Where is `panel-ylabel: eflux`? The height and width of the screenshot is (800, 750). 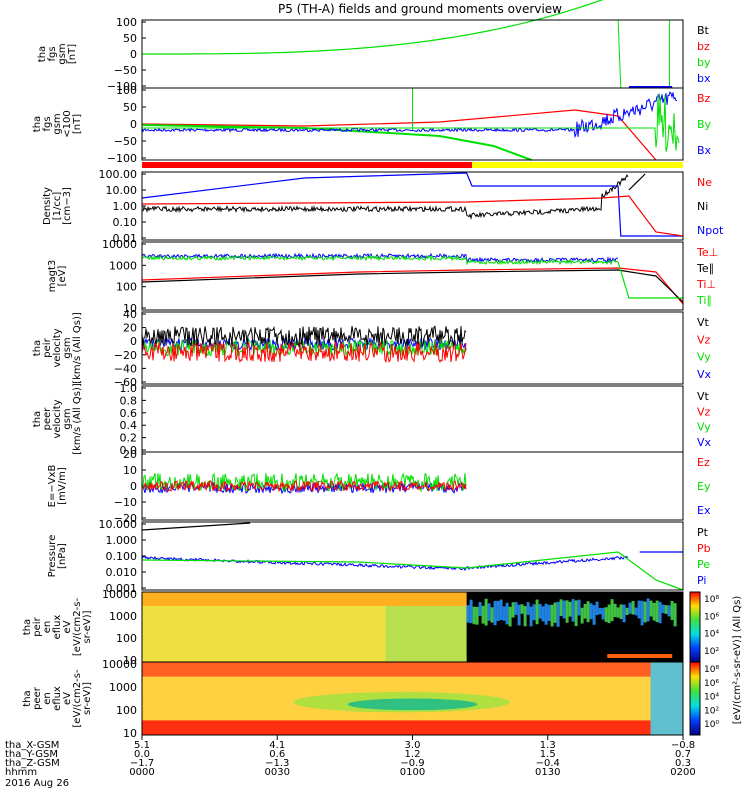
panel-ylabel: eflux is located at coordinates (57, 698).